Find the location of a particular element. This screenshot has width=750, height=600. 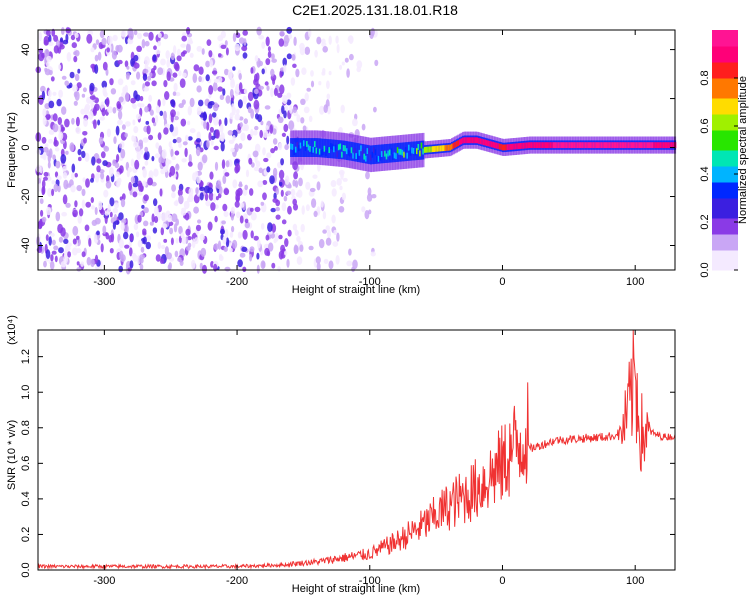

x-tick-label: -100 is located at coordinates (370, 581).